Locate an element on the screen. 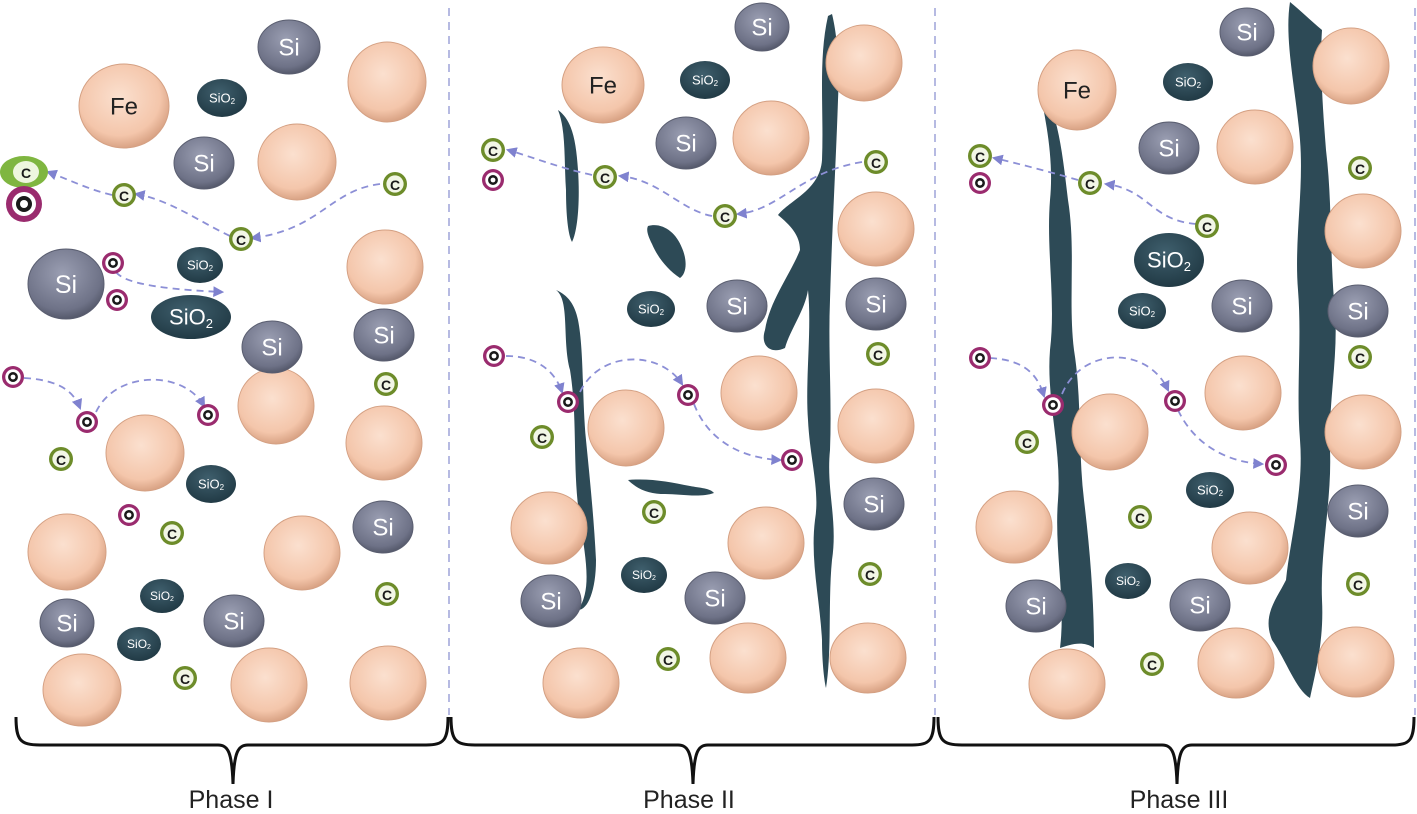  phase-labels: Phase I Phase II Phase III is located at coordinates (709, 800).